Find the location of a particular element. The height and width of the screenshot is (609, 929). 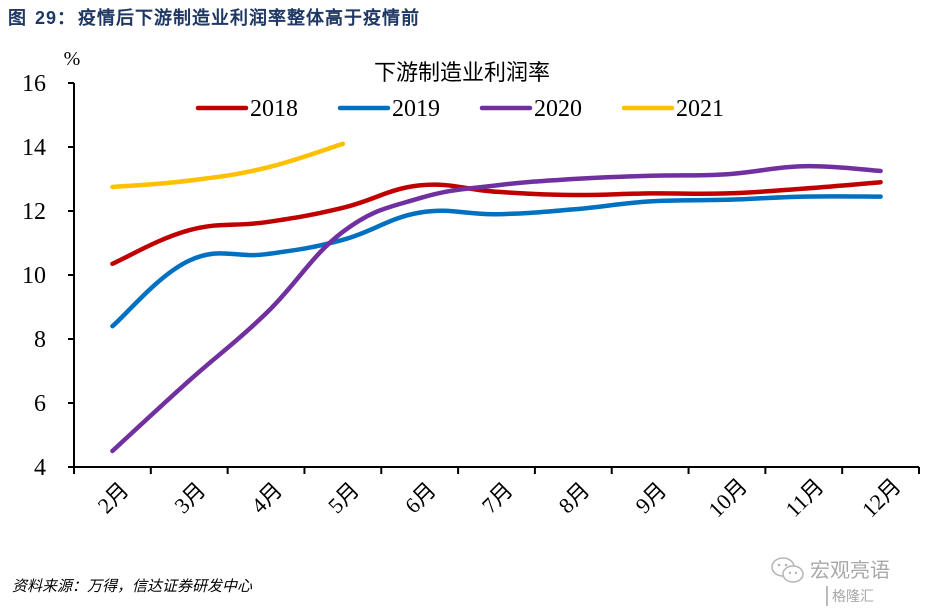

legend-item-2020: 2020 is located at coordinates (530, 109).